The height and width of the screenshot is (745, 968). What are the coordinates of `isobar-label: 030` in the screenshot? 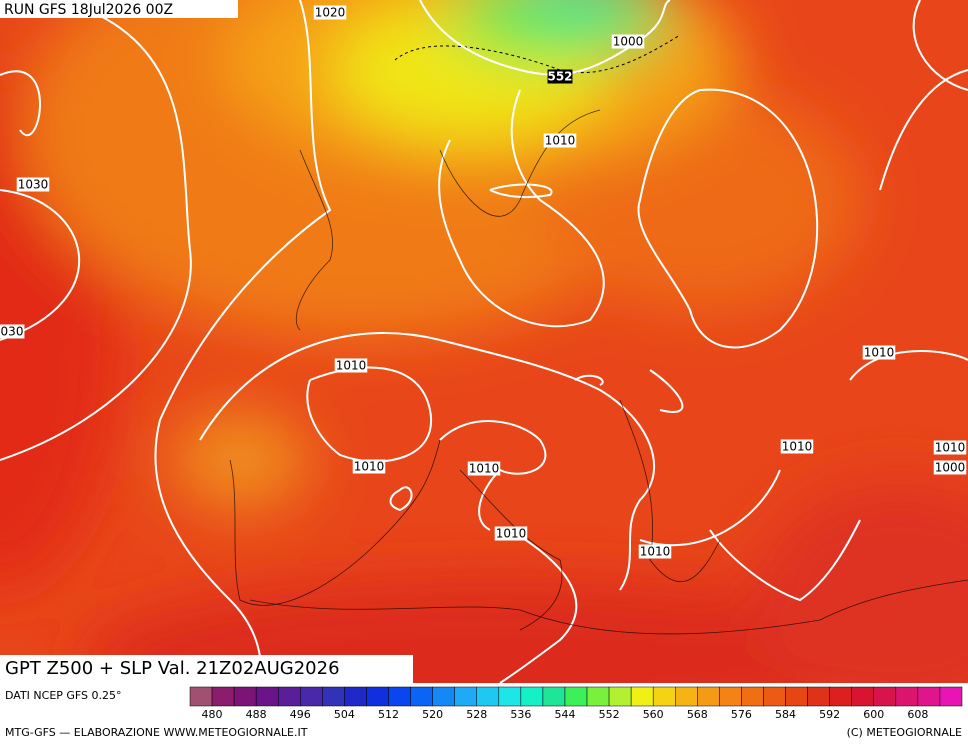 It's located at (12, 332).